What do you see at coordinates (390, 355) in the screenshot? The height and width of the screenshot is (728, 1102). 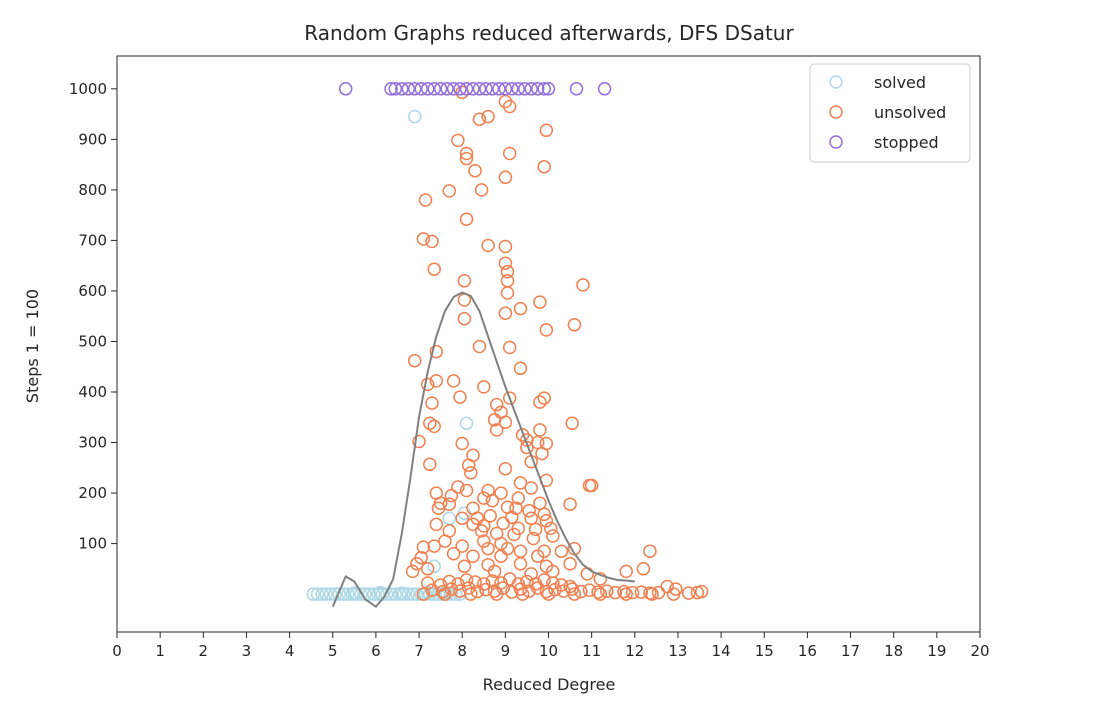 I see `series-solved` at bounding box center [390, 355].